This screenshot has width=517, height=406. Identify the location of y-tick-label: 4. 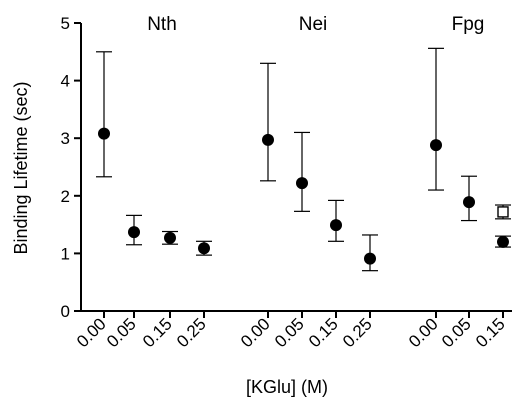
(65, 81).